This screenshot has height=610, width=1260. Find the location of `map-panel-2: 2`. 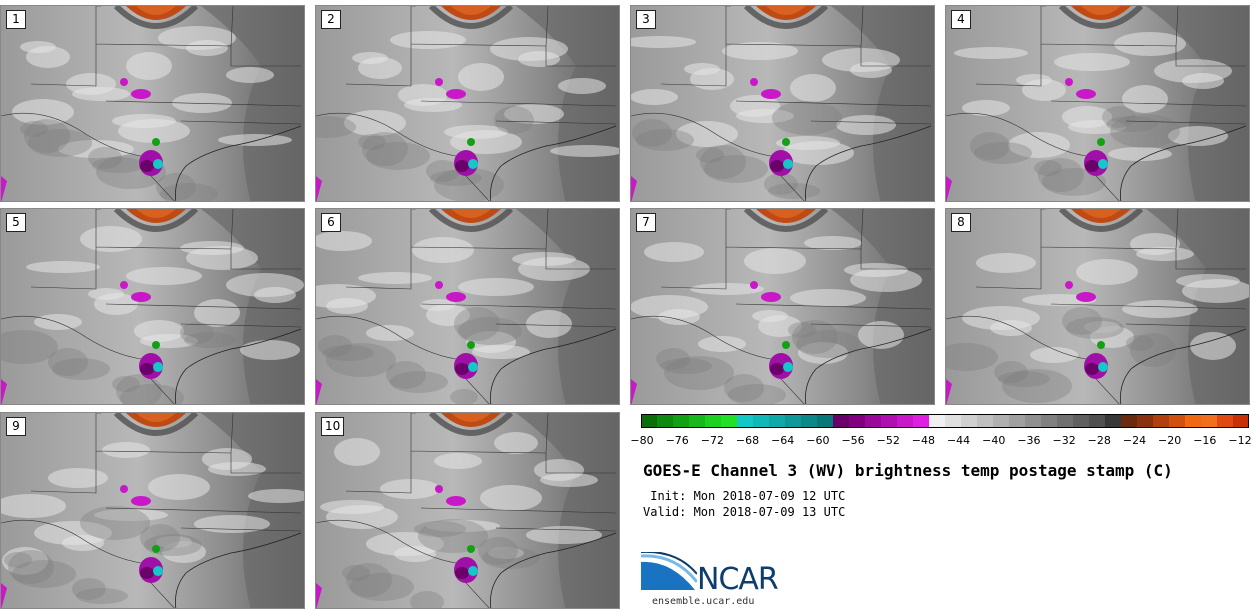

map-panel-2: 2 is located at coordinates (467, 103).